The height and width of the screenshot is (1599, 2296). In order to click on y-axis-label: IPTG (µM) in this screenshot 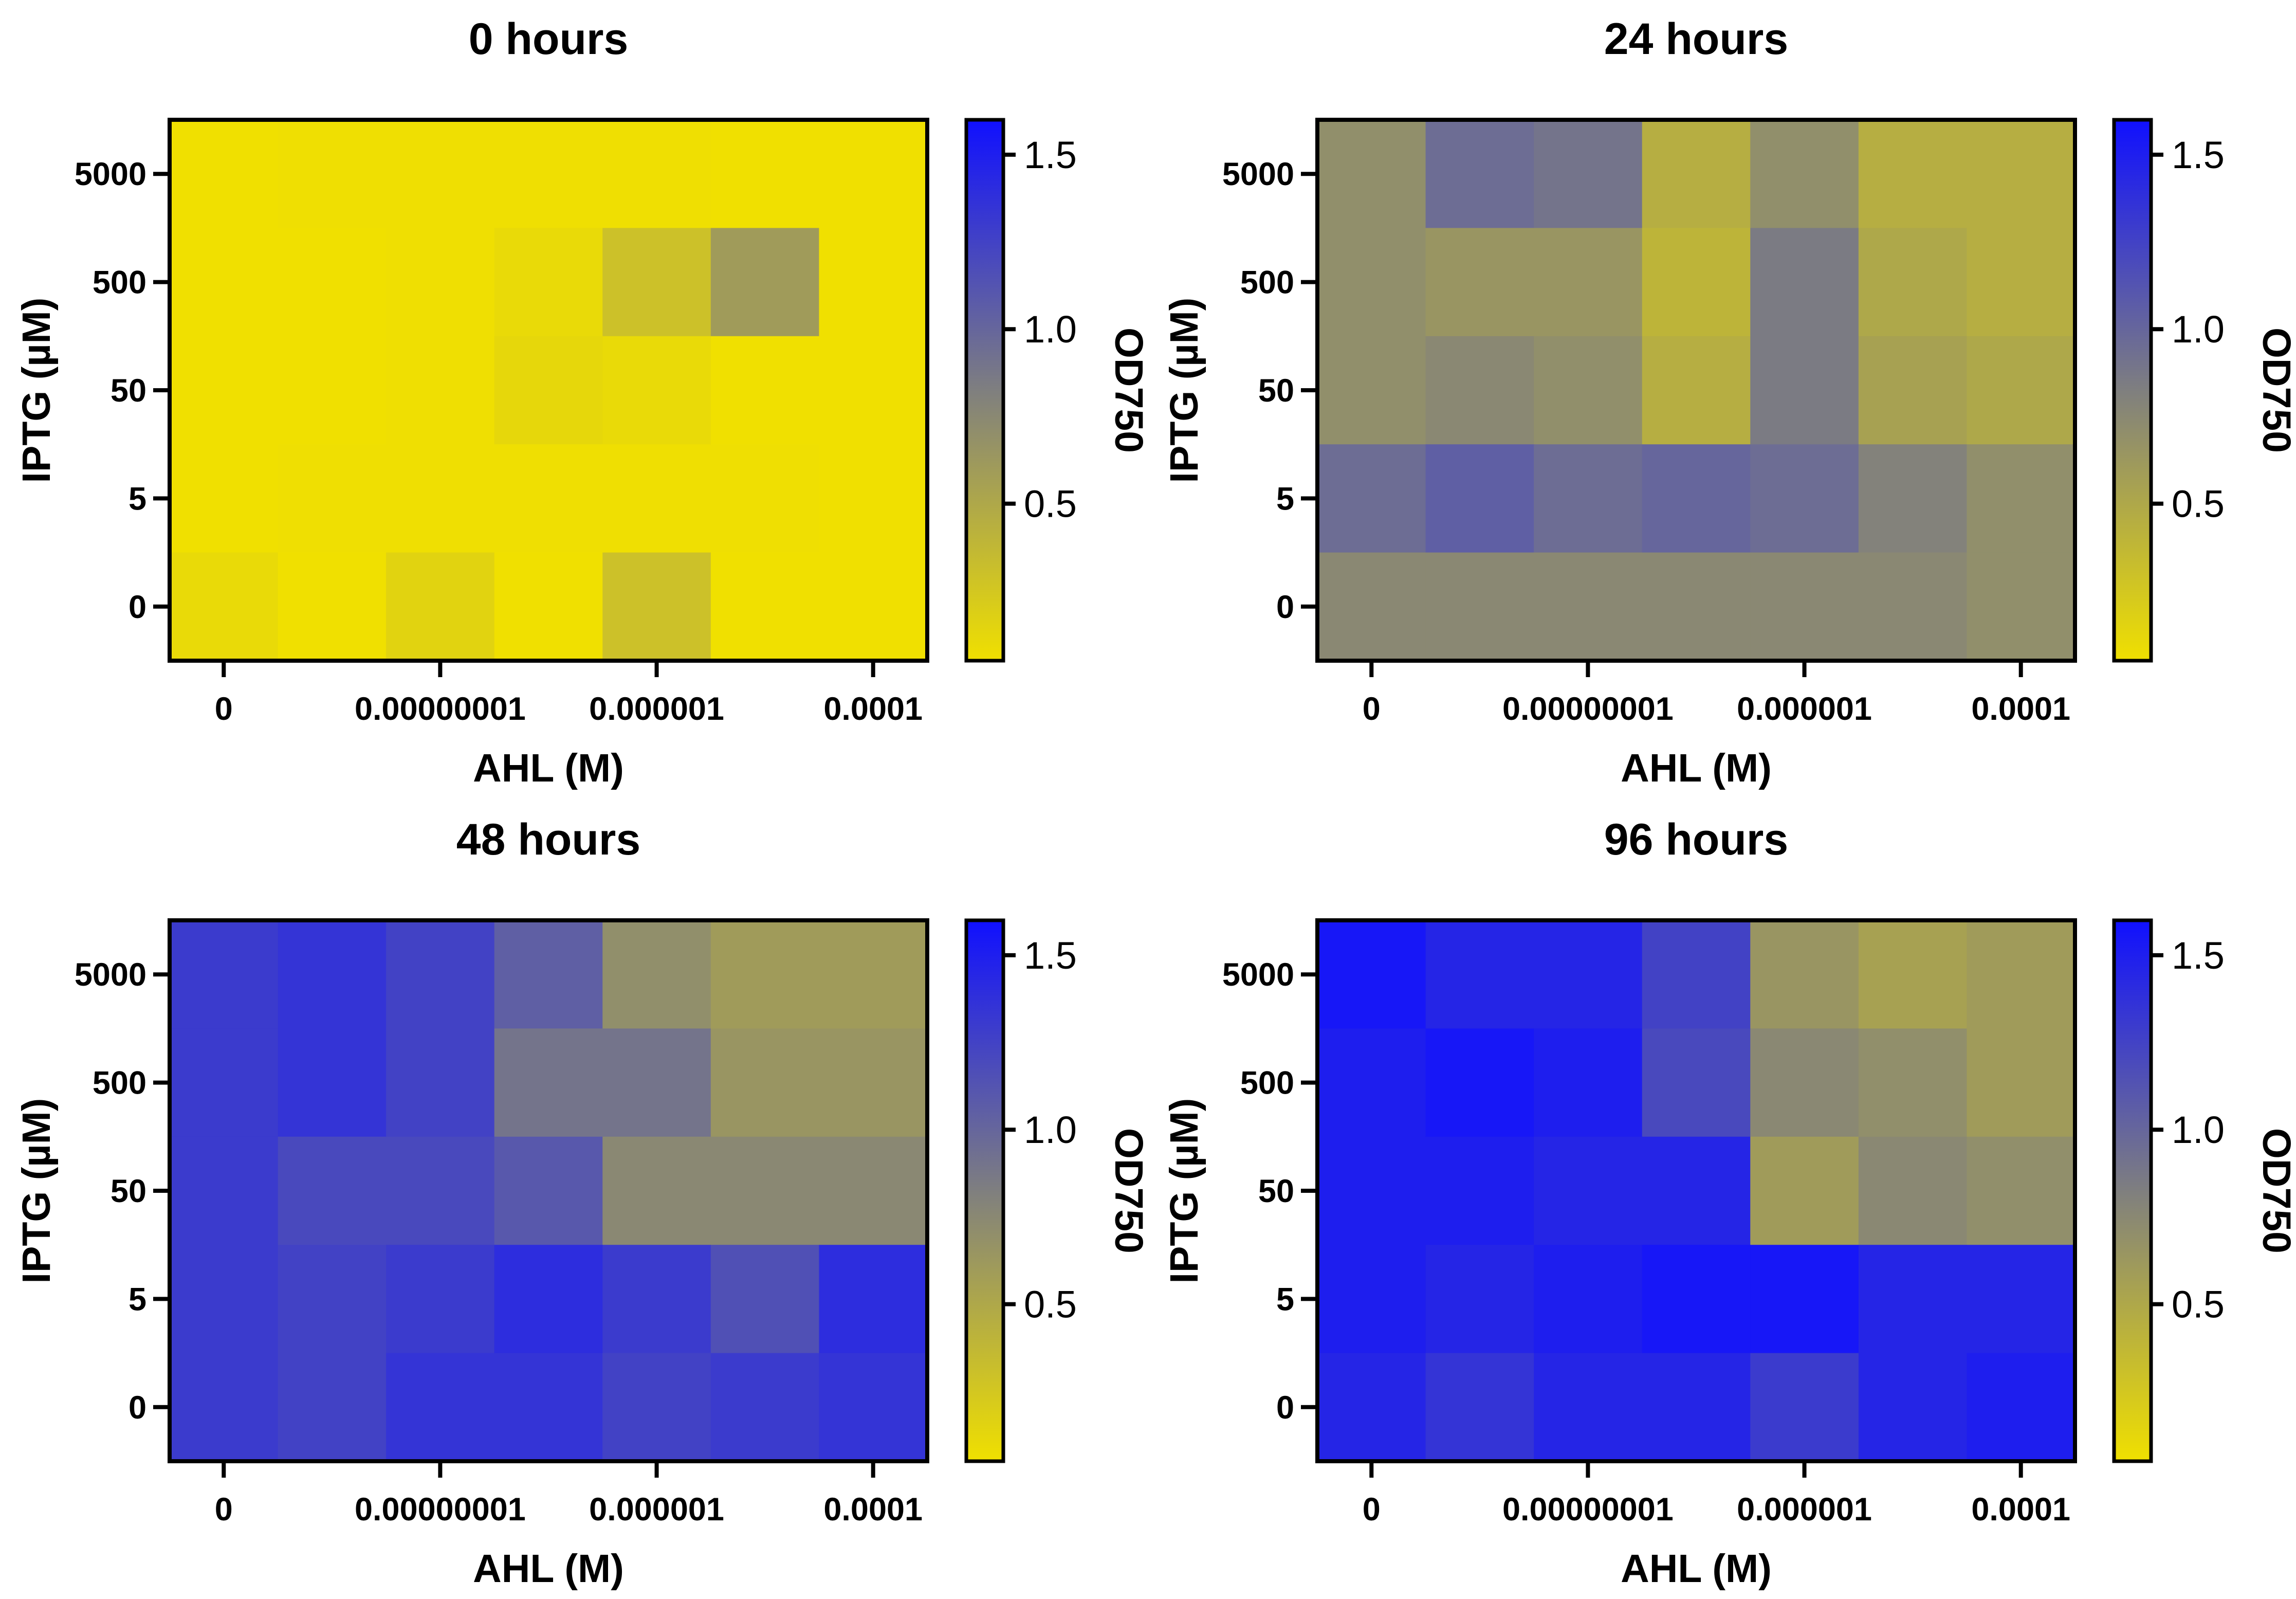, I will do `click(1184, 1191)`.